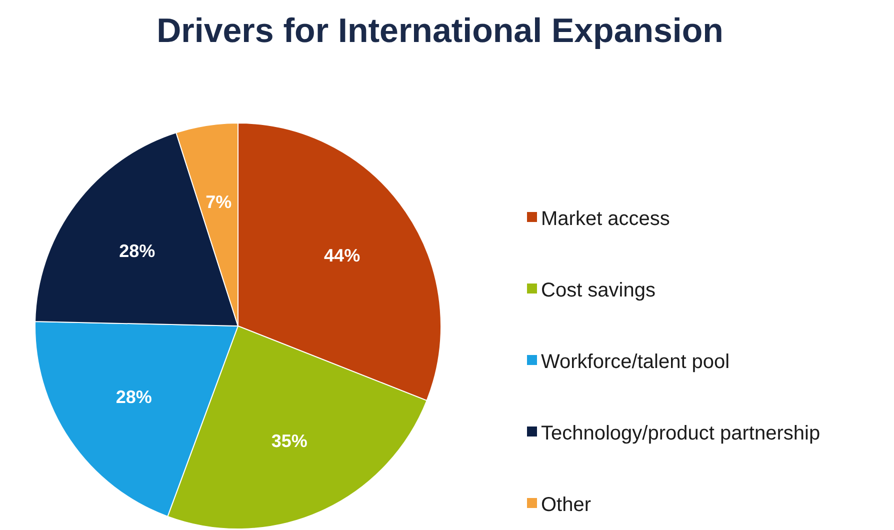 Image resolution: width=894 pixels, height=530 pixels. What do you see at coordinates (605, 219) in the screenshot?
I see `legend-label: Market access` at bounding box center [605, 219].